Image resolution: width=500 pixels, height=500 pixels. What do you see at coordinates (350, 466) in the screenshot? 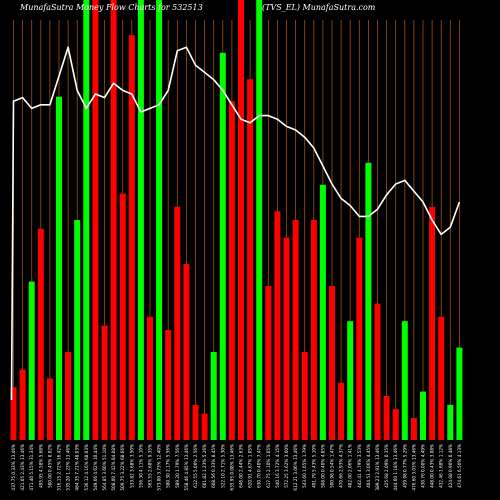
I see `x-tick-label: 482.00 2.06% 1.41%` at bounding box center [350, 466].